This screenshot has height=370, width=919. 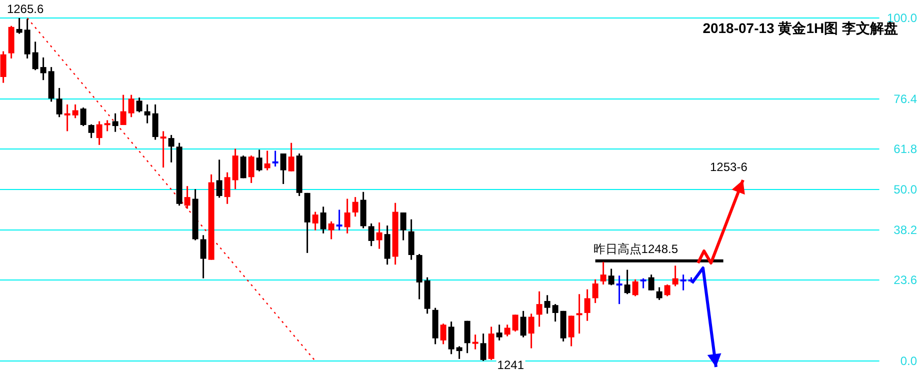 What do you see at coordinates (635, 249) in the screenshot?
I see `annotation: 昨日高点1248.5` at bounding box center [635, 249].